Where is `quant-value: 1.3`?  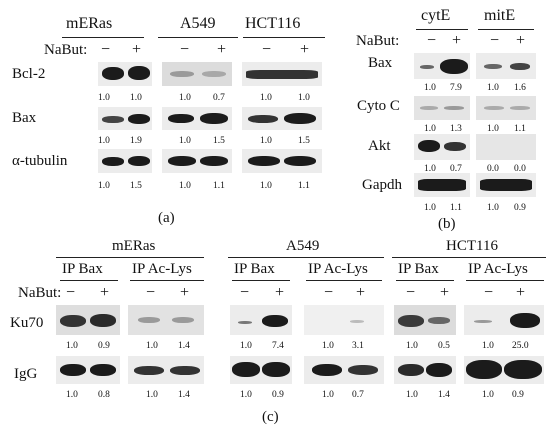
quant-value: 1.3 is located at coordinates (456, 129).